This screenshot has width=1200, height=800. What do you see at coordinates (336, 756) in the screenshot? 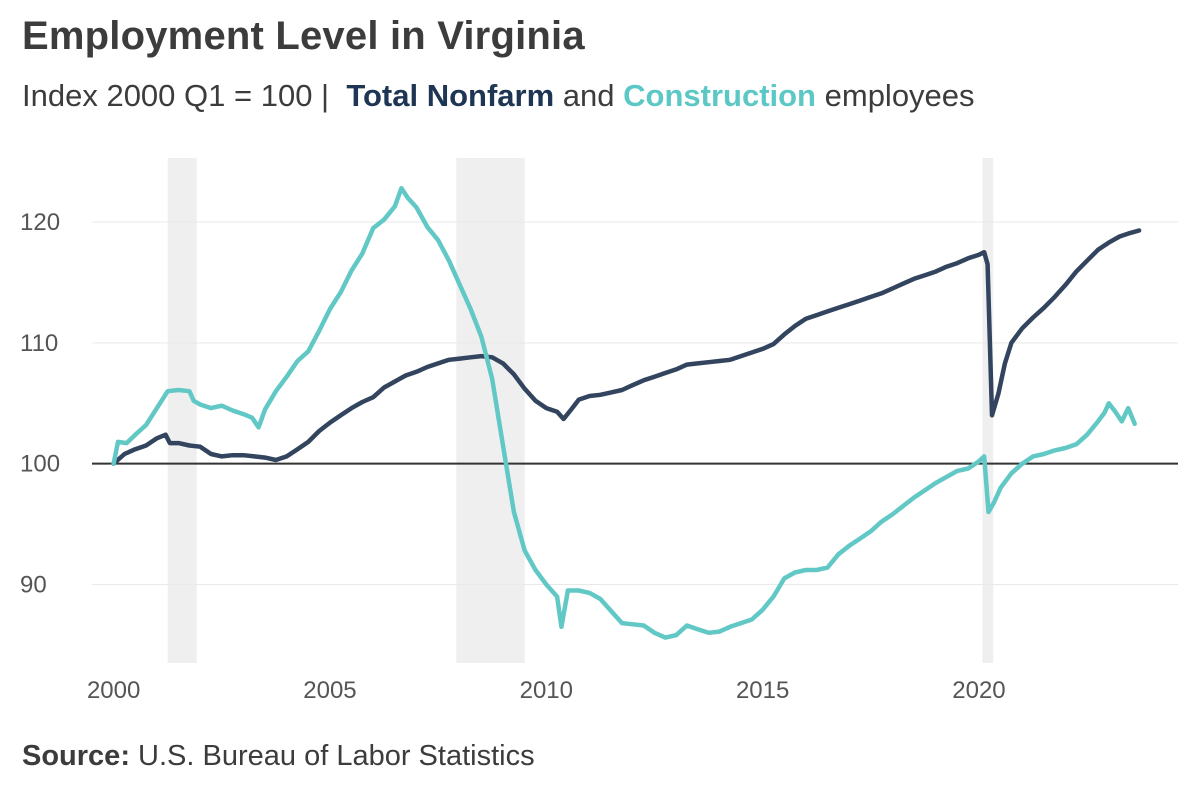
I see `source-text: U.S. Bureau of Labor Statistics` at bounding box center [336, 756].